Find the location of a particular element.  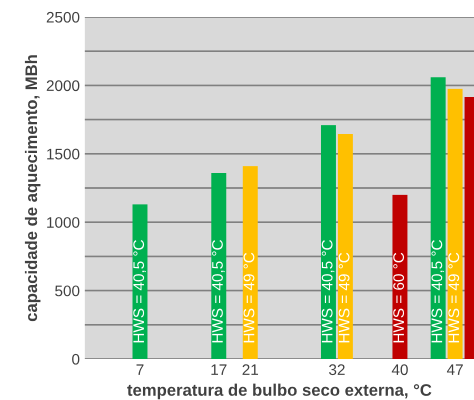

x-tick-label: 17 is located at coordinates (218, 369).